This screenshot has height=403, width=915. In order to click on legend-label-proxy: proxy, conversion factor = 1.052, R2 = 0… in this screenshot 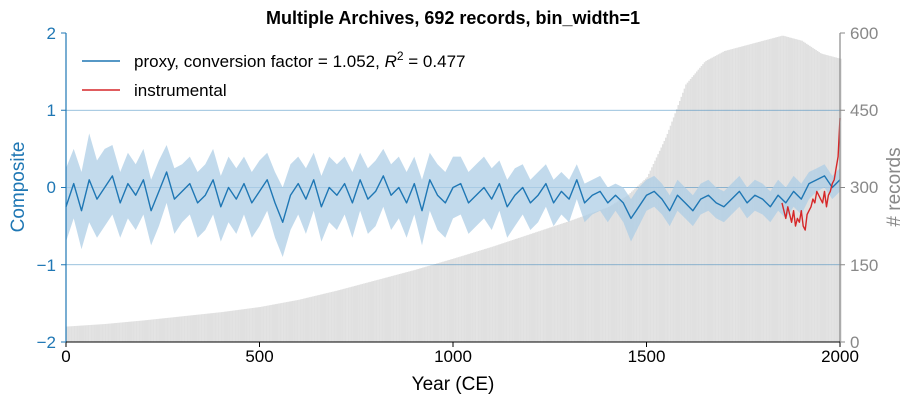, I will do `click(299, 60)`.